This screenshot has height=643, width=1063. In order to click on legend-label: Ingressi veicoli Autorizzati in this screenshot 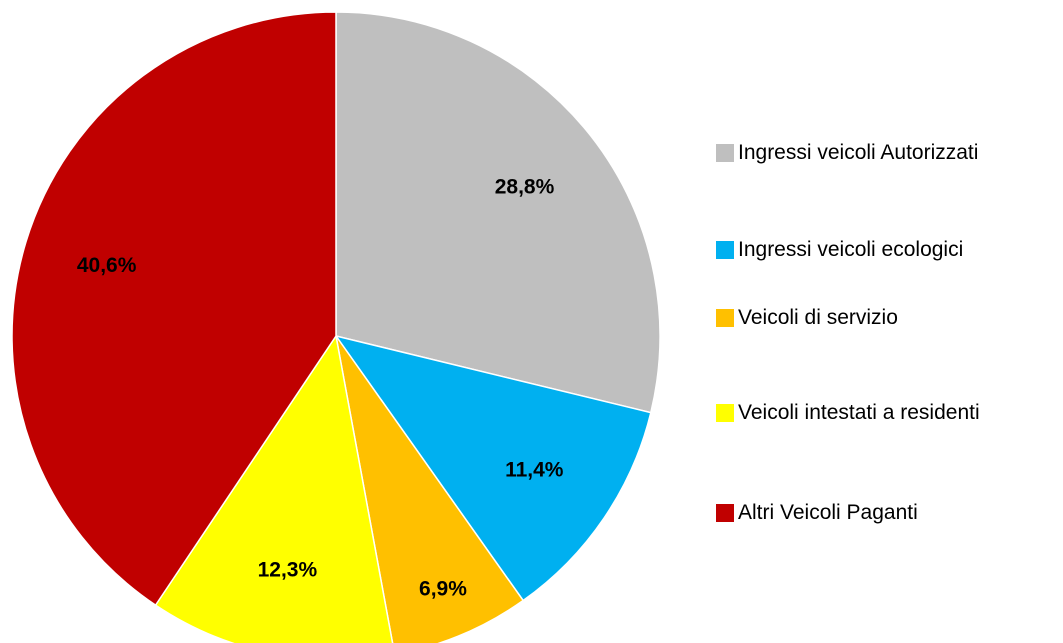, I will do `click(858, 152)`.